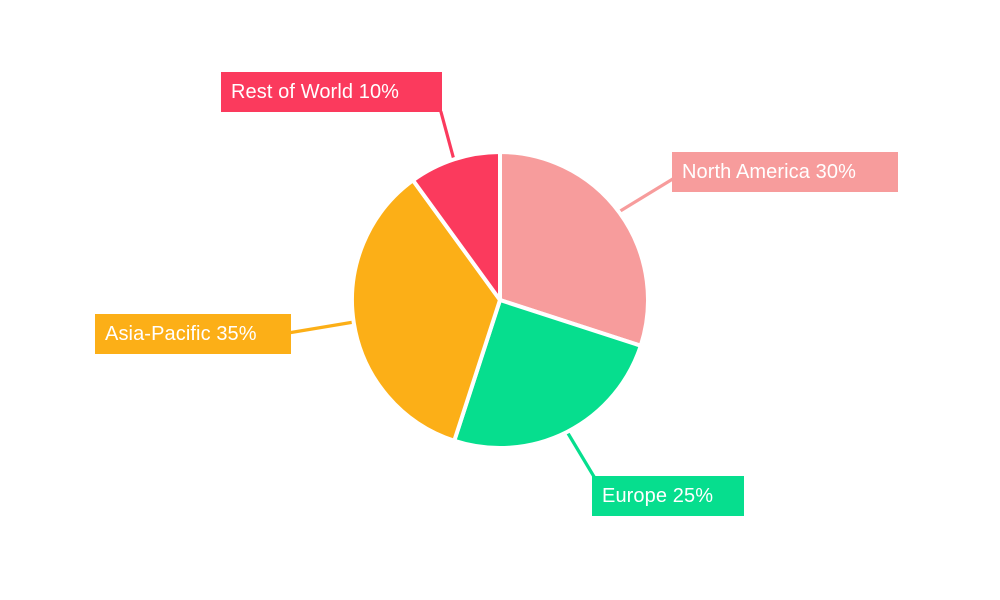  I want to click on pie-label-asia-pacific: Asia-Pacific 35%, so click(193, 334).